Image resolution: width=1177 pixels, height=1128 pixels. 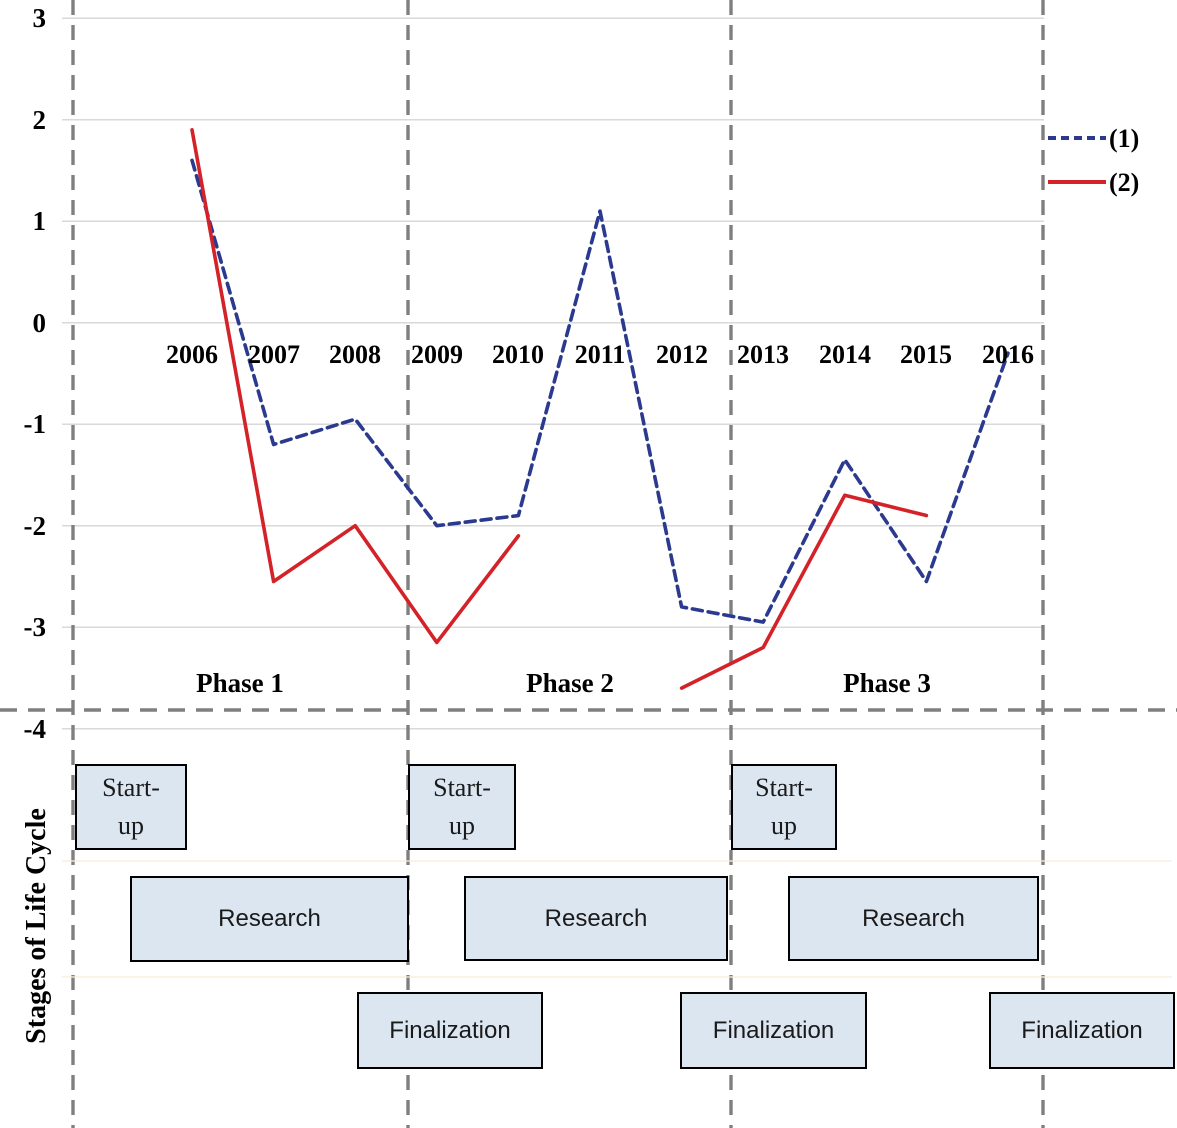 I want to click on stage-box-startup-phase2: Start-up, so click(x=462, y=807).